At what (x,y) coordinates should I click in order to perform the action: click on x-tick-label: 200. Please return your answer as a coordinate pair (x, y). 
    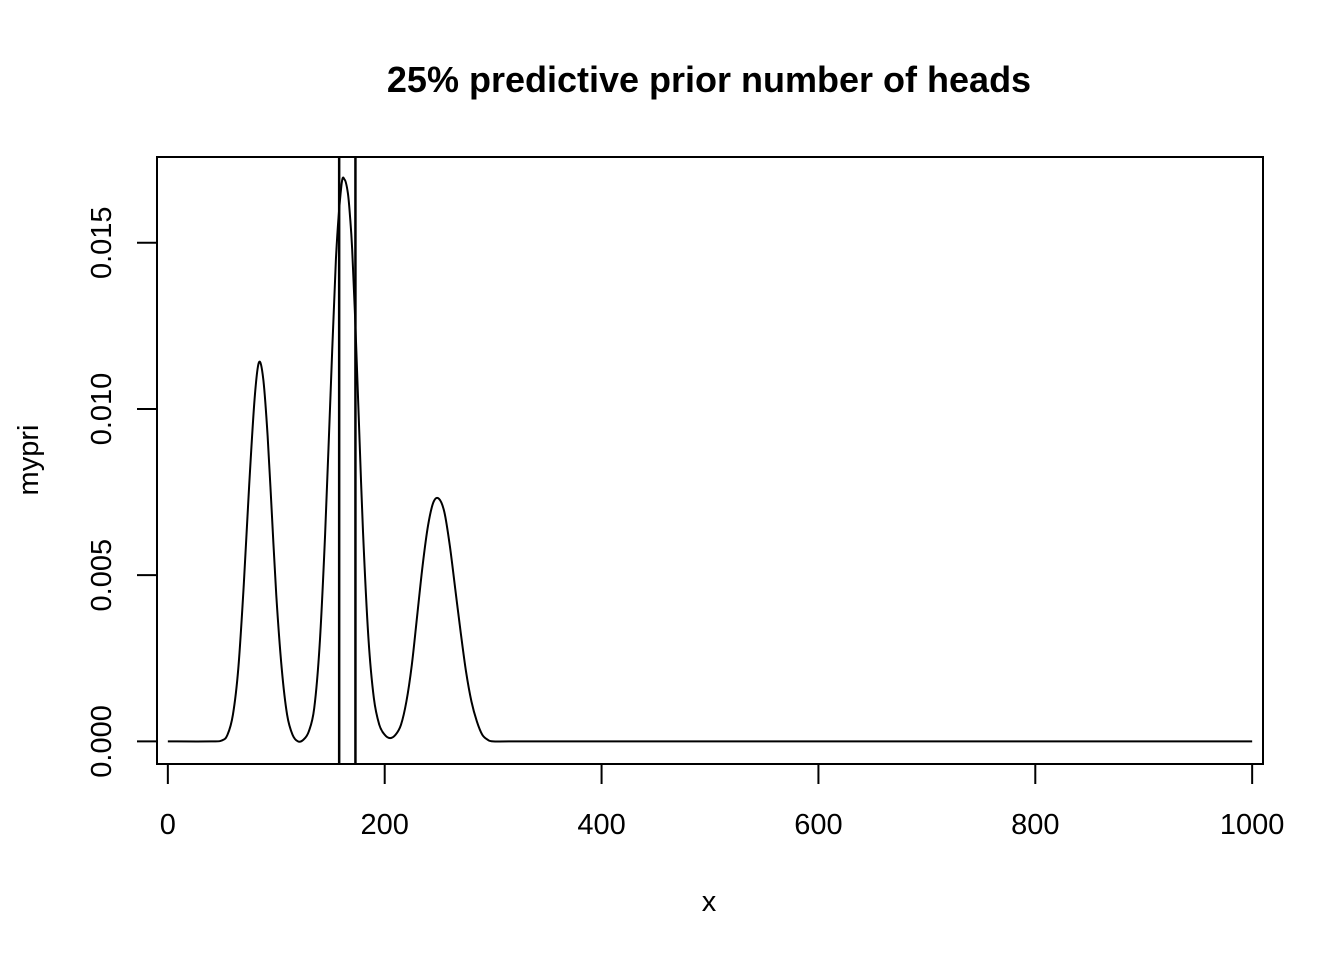
    Looking at the image, I should click on (385, 825).